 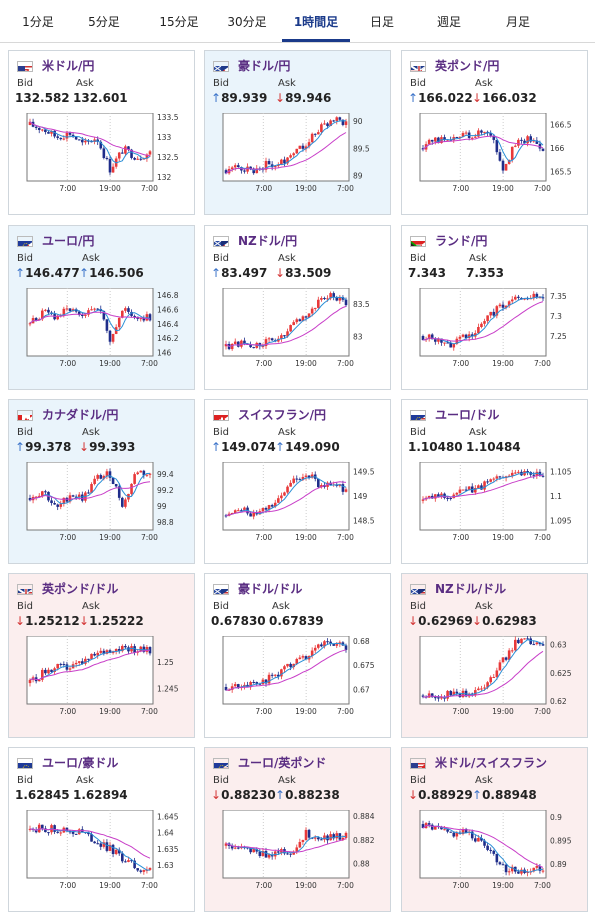 I want to click on chart-container: 0.63 0.625 0.62 7:00 19:00 7:00, so click(x=496, y=687).